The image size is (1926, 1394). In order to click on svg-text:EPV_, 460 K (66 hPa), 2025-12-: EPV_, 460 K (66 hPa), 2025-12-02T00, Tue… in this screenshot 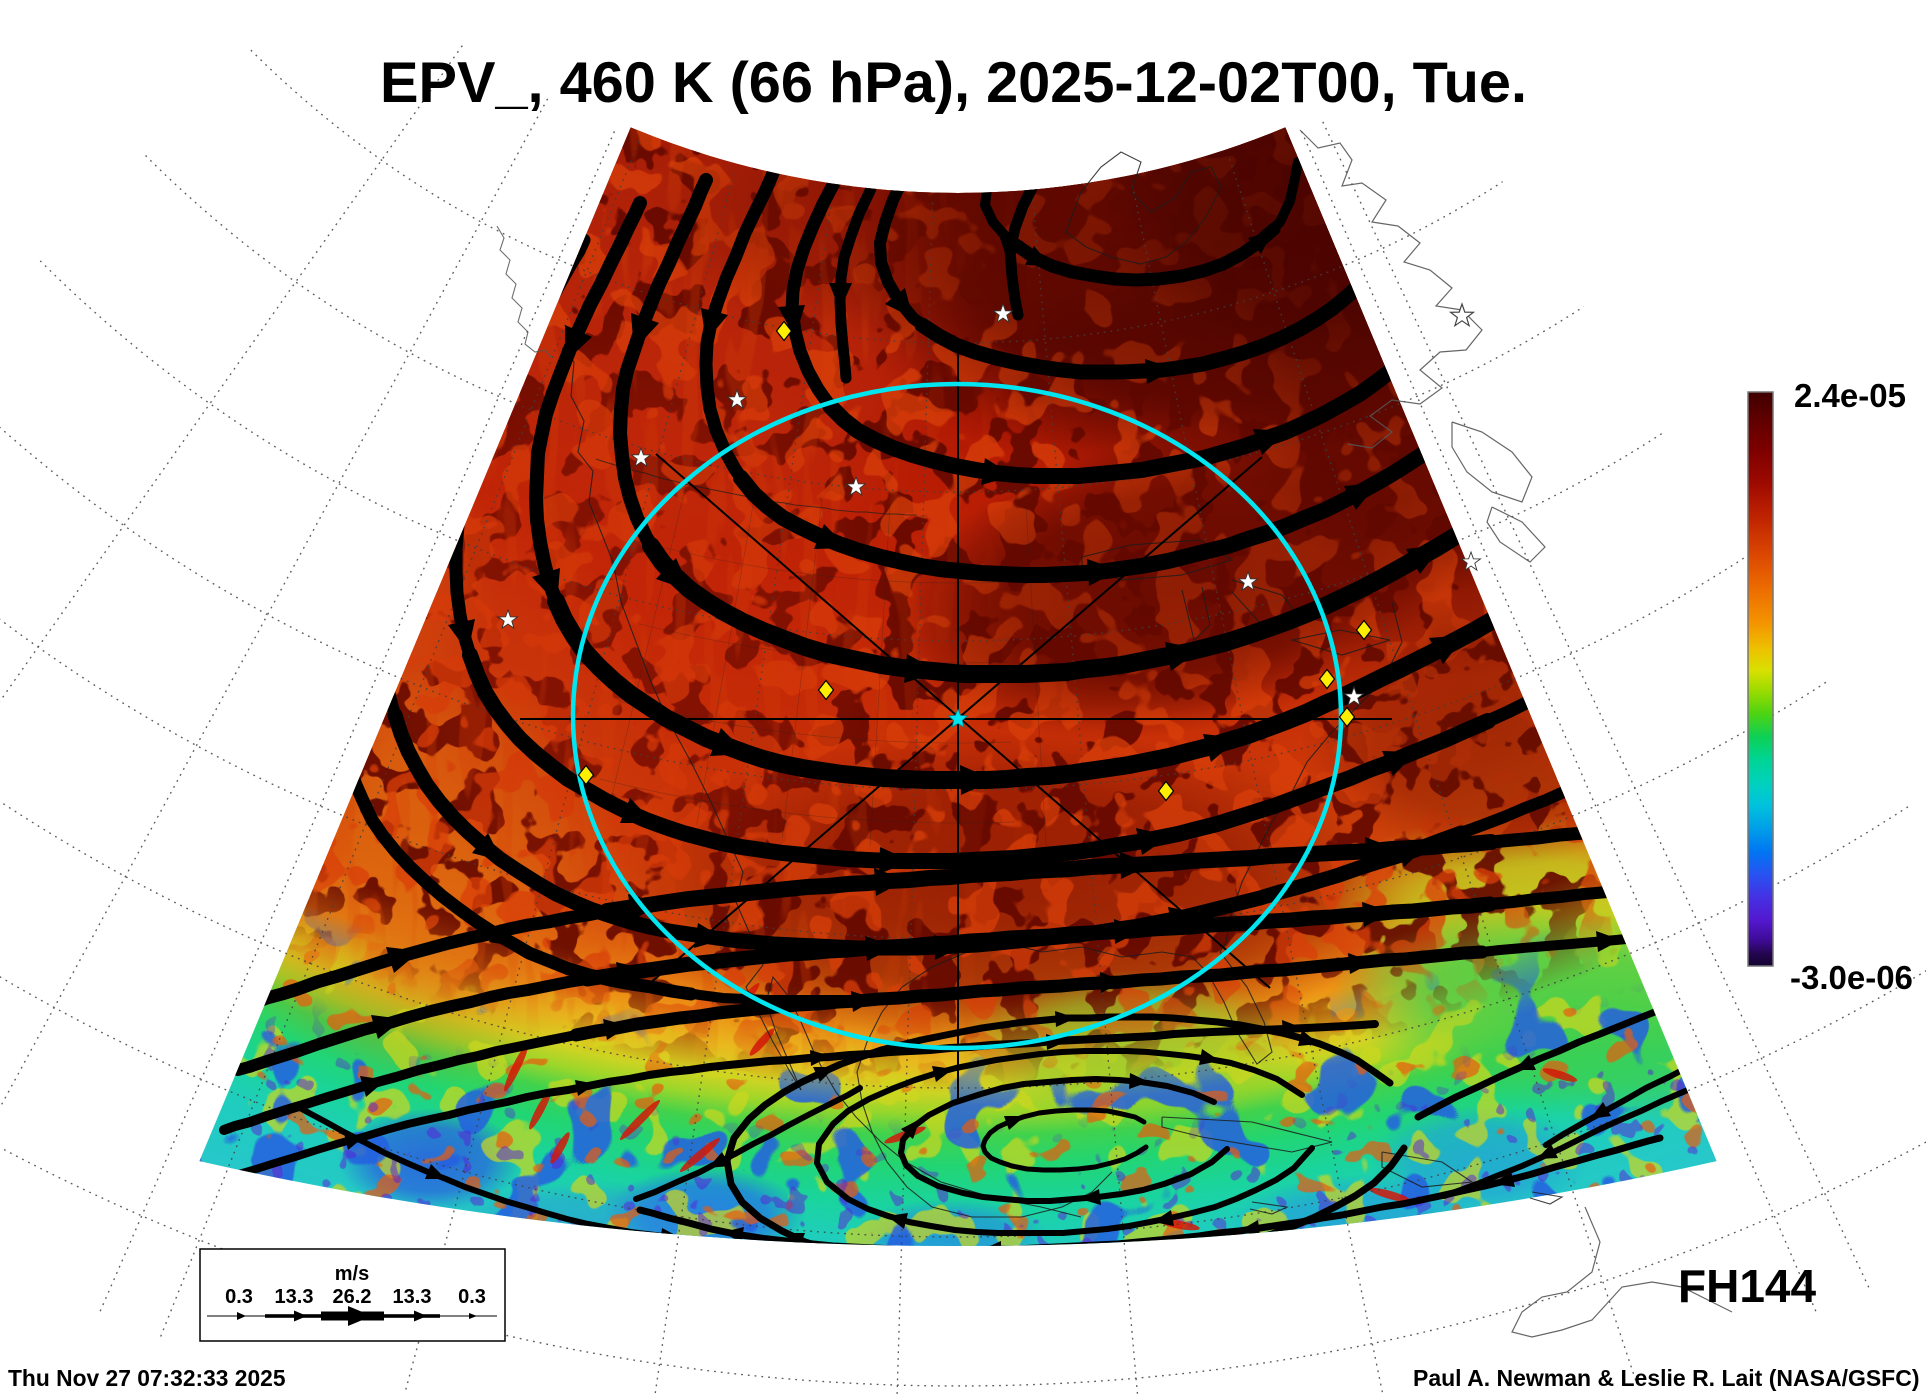, I will do `click(953, 83)`.